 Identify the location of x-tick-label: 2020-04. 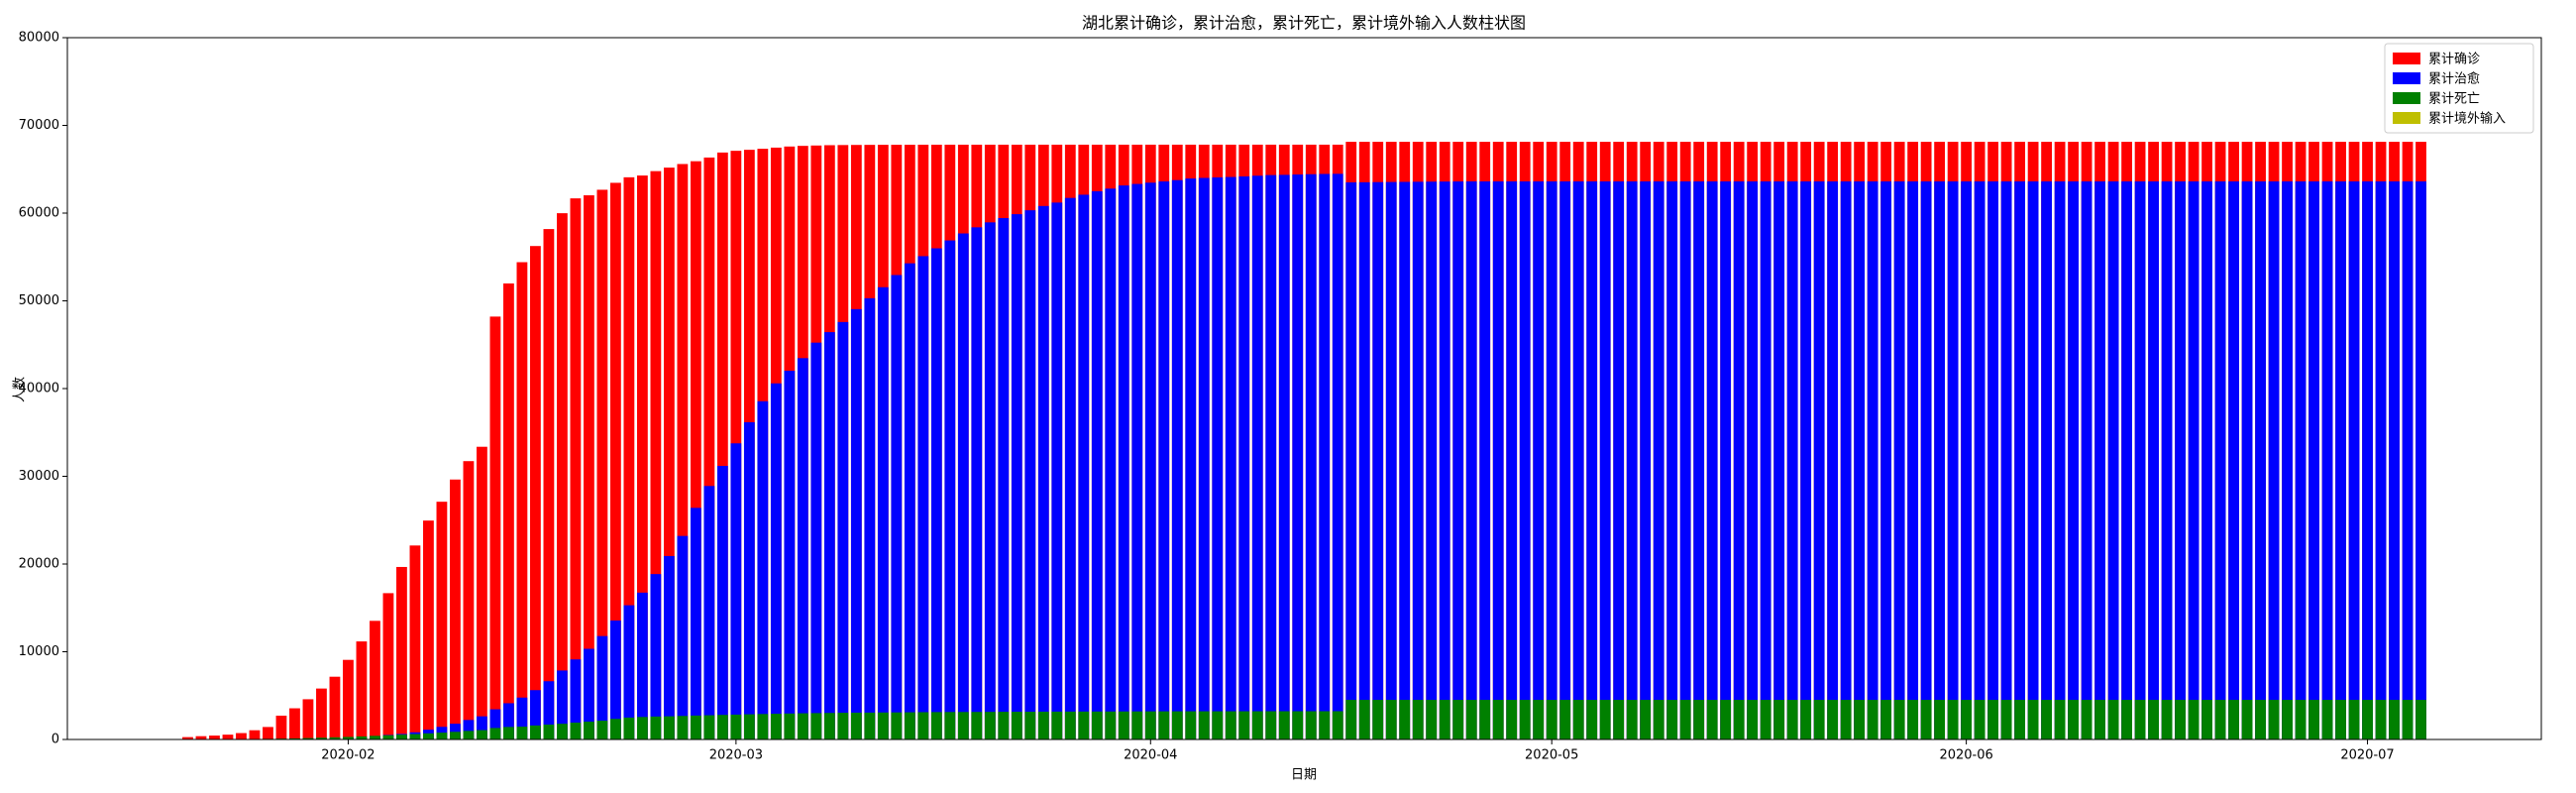
(1150, 755).